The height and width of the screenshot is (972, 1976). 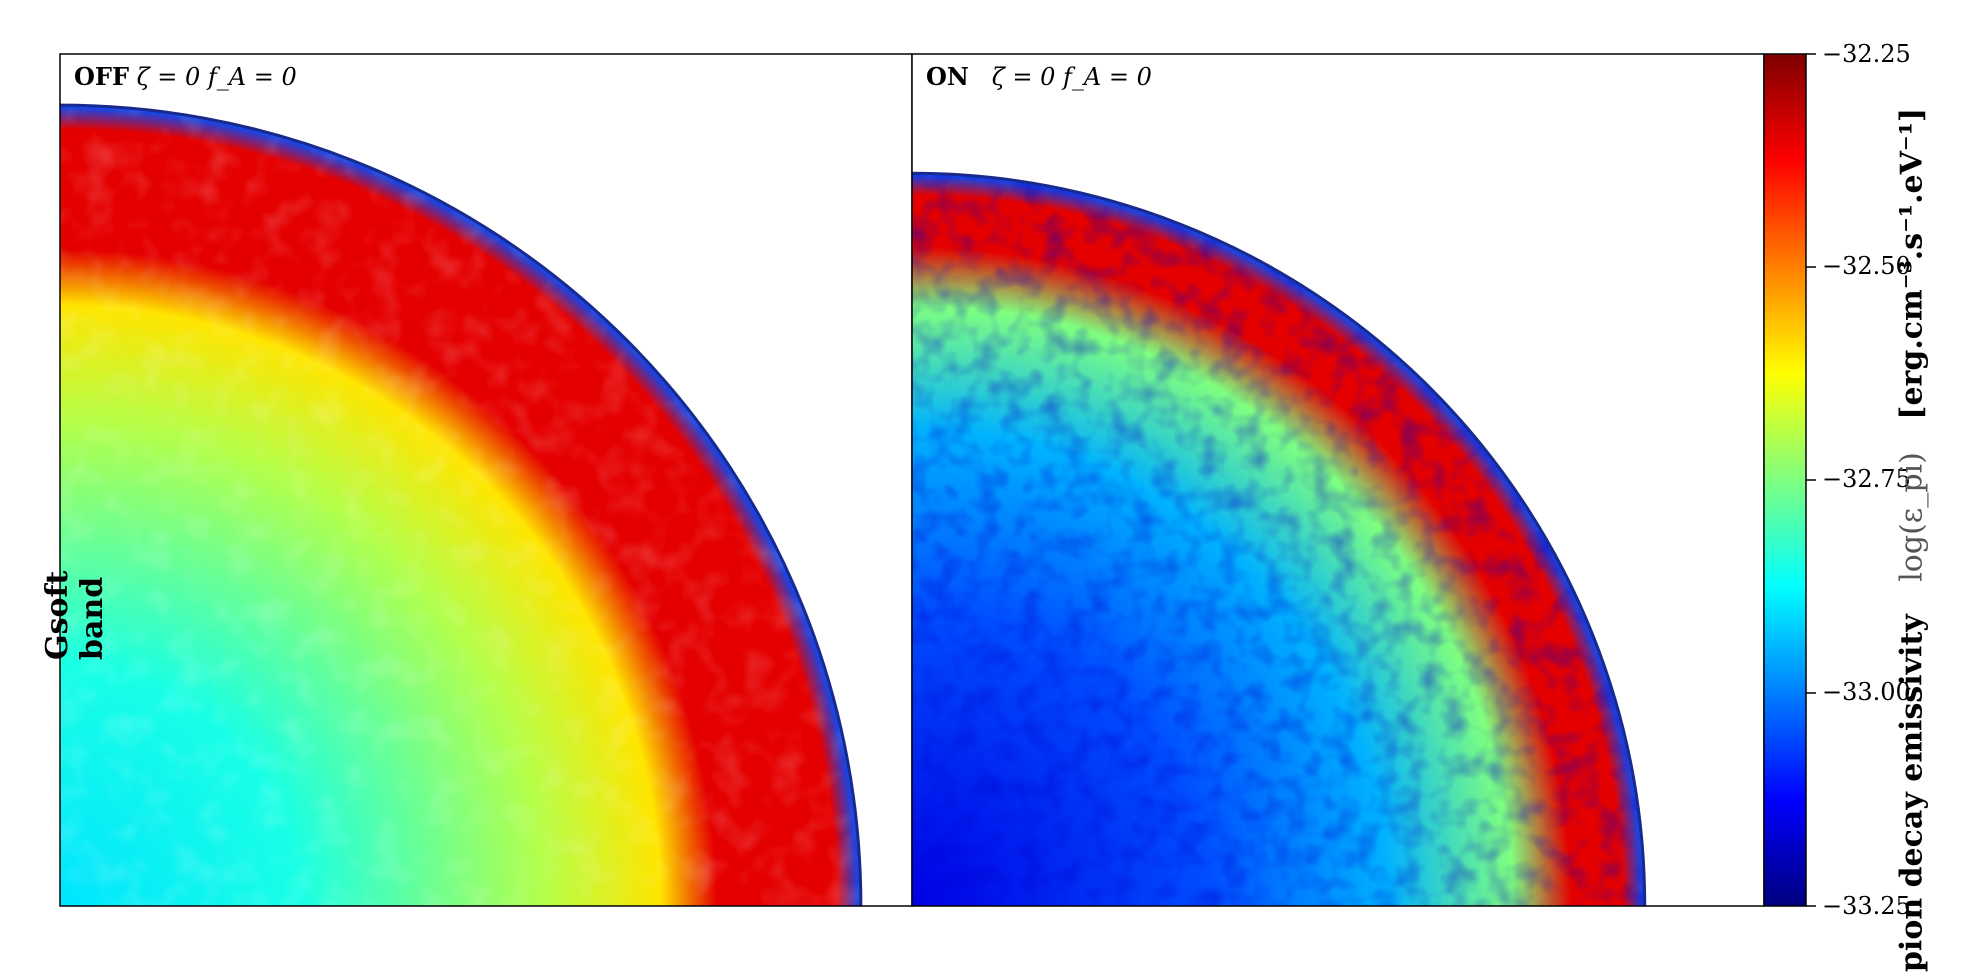 What do you see at coordinates (101, 76) in the screenshot?
I see `panel-flag-off: OFF` at bounding box center [101, 76].